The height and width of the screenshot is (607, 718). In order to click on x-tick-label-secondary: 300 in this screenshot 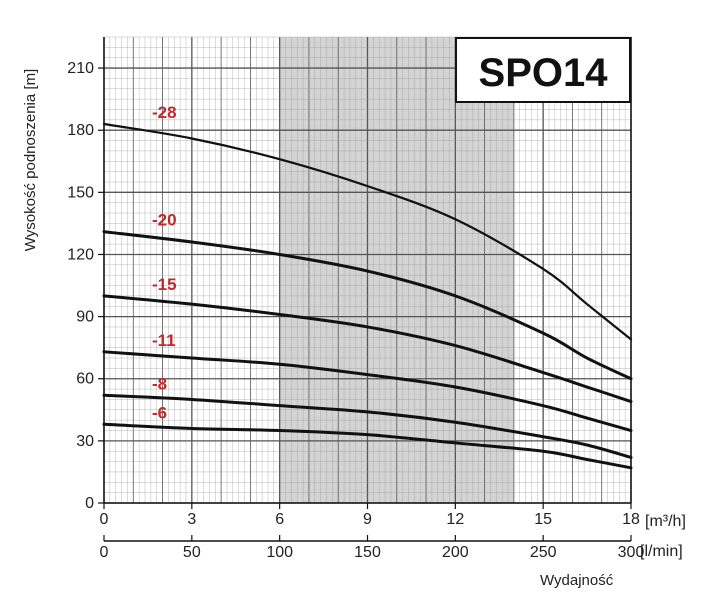, I will do `click(631, 552)`.